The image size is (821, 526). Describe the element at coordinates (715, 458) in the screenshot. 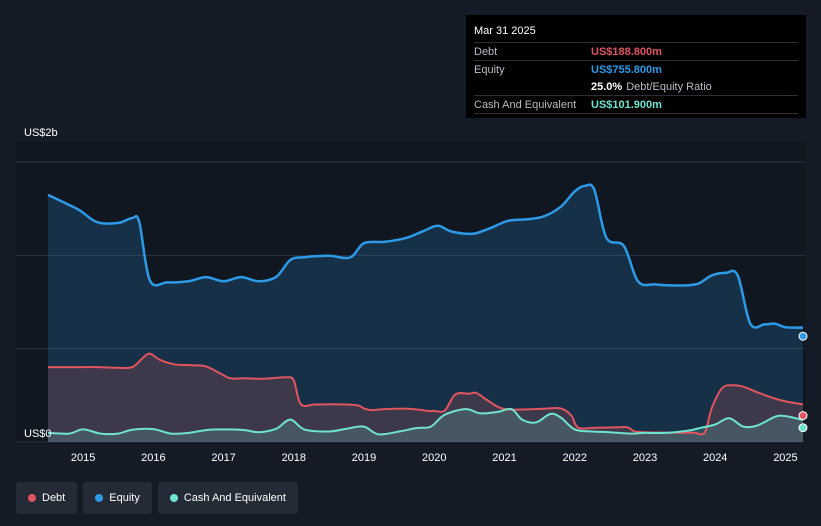

I see `x-tick-label-2024: 2024` at that location.